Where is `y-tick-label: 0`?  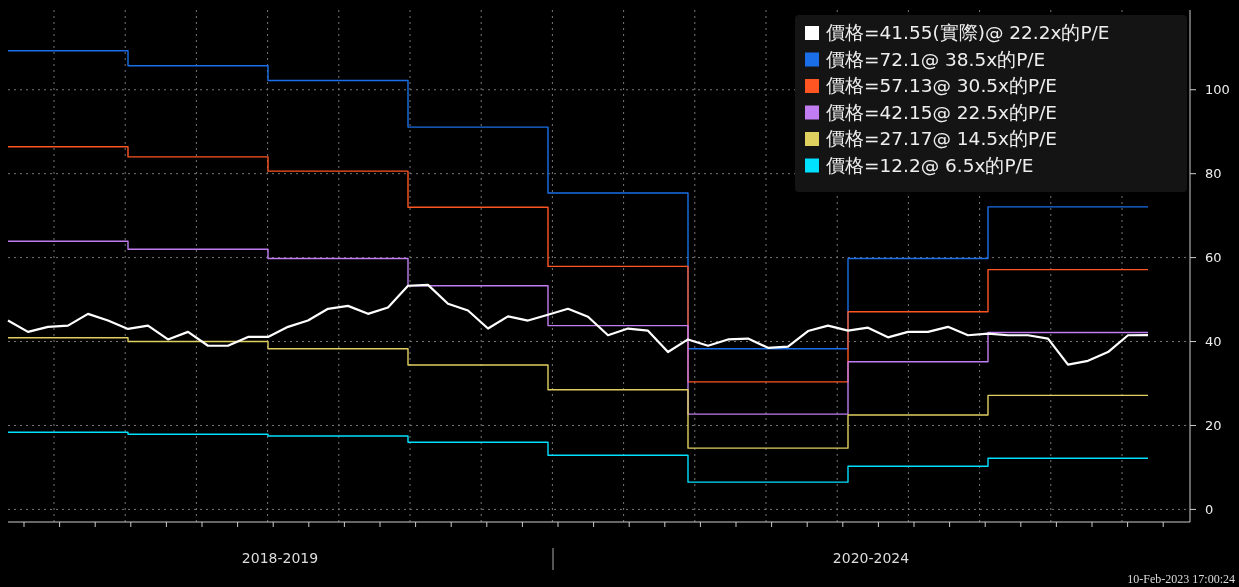 y-tick-label: 0 is located at coordinates (1209, 509).